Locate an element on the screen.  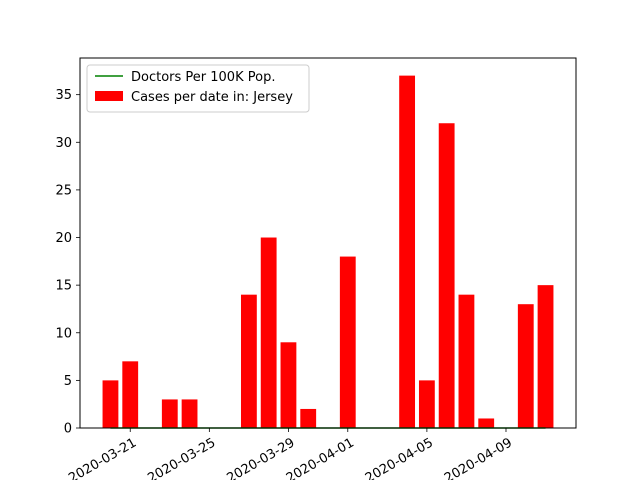
legend-box is located at coordinates (198, 88).